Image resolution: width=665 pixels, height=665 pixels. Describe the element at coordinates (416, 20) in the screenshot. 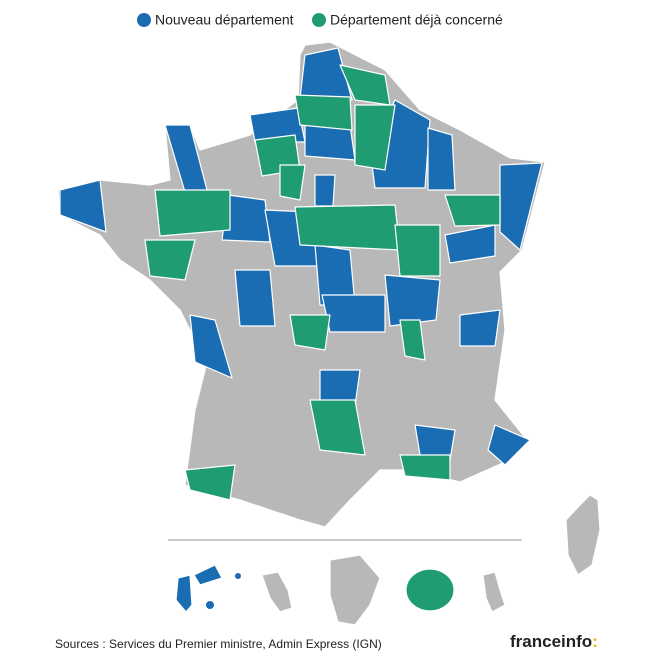

I see `legend-label: Département déjà concerné` at that location.